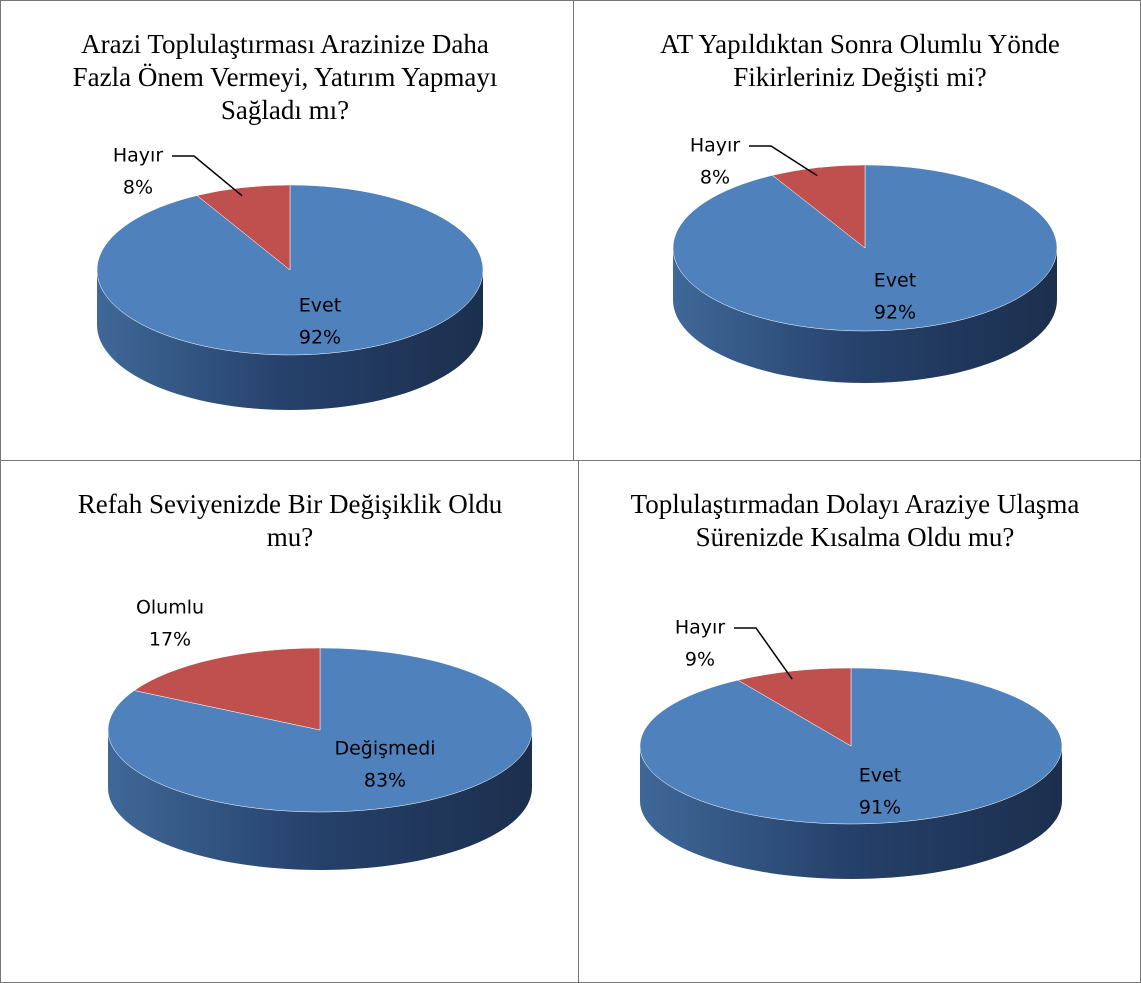 The width and height of the screenshot is (1141, 983). I want to click on slice-label: Olumlu, so click(170, 608).